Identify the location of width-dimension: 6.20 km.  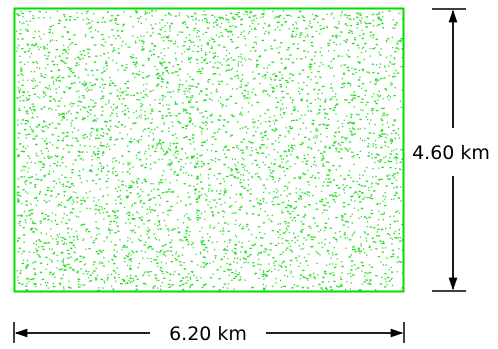
(209, 333).